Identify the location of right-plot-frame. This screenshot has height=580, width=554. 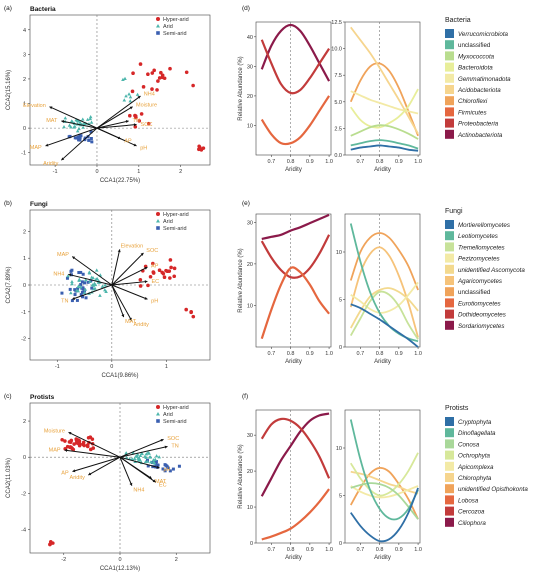
(382, 280).